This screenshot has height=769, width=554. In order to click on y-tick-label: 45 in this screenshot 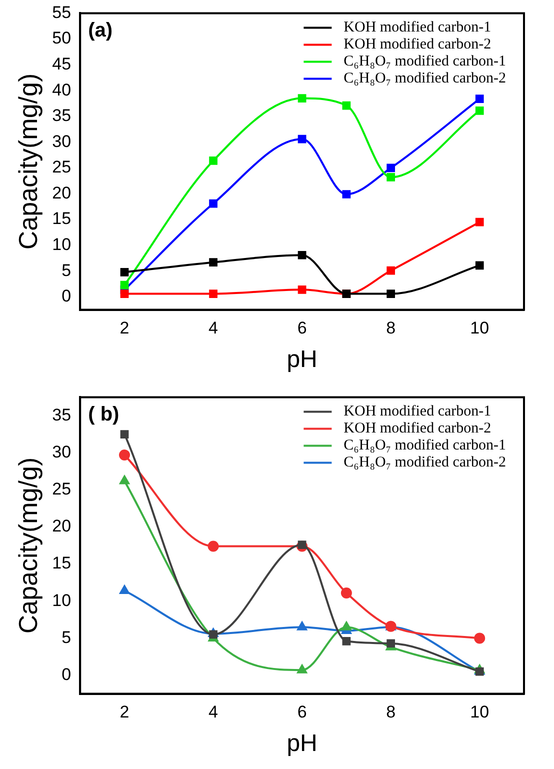, I will do `click(62, 64)`.